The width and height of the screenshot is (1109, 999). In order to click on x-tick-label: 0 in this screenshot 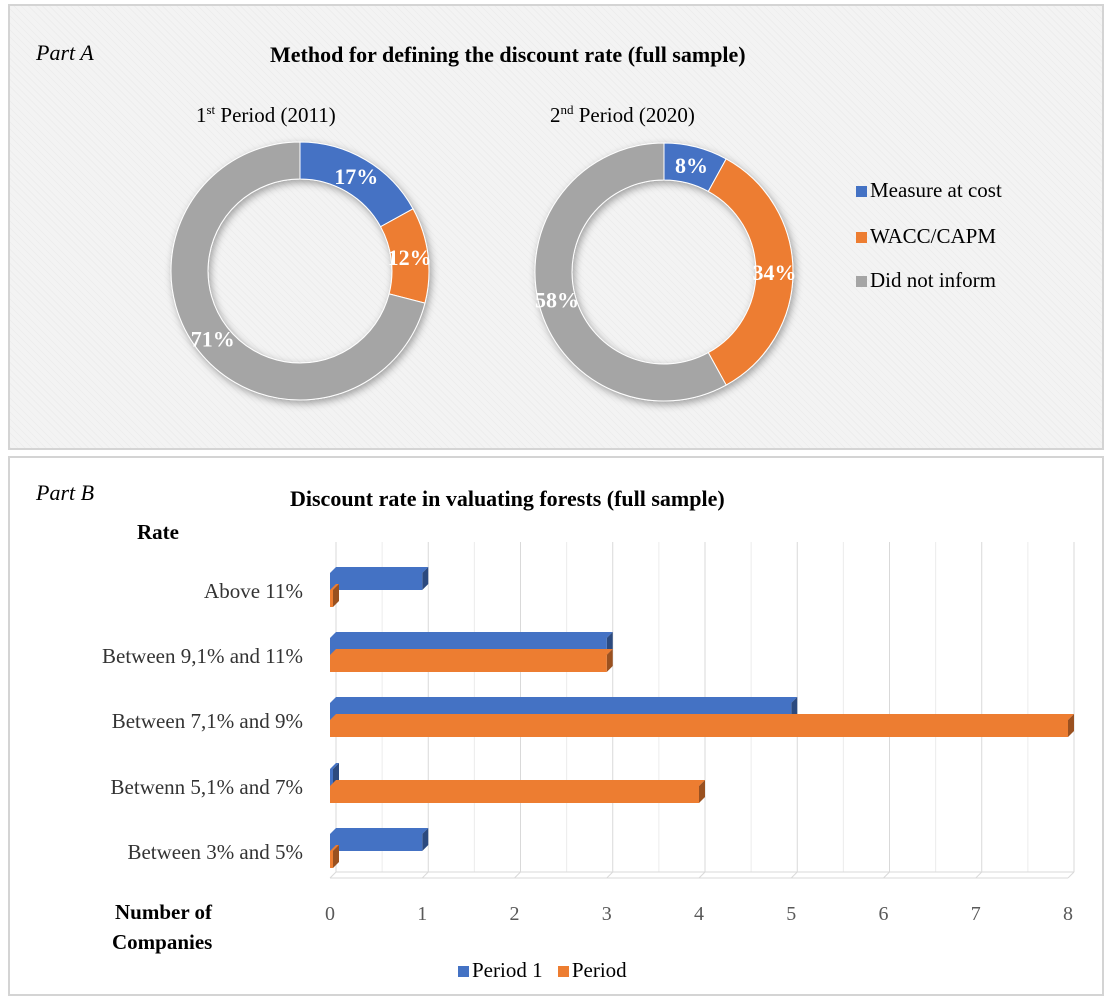, I will do `click(330, 914)`.